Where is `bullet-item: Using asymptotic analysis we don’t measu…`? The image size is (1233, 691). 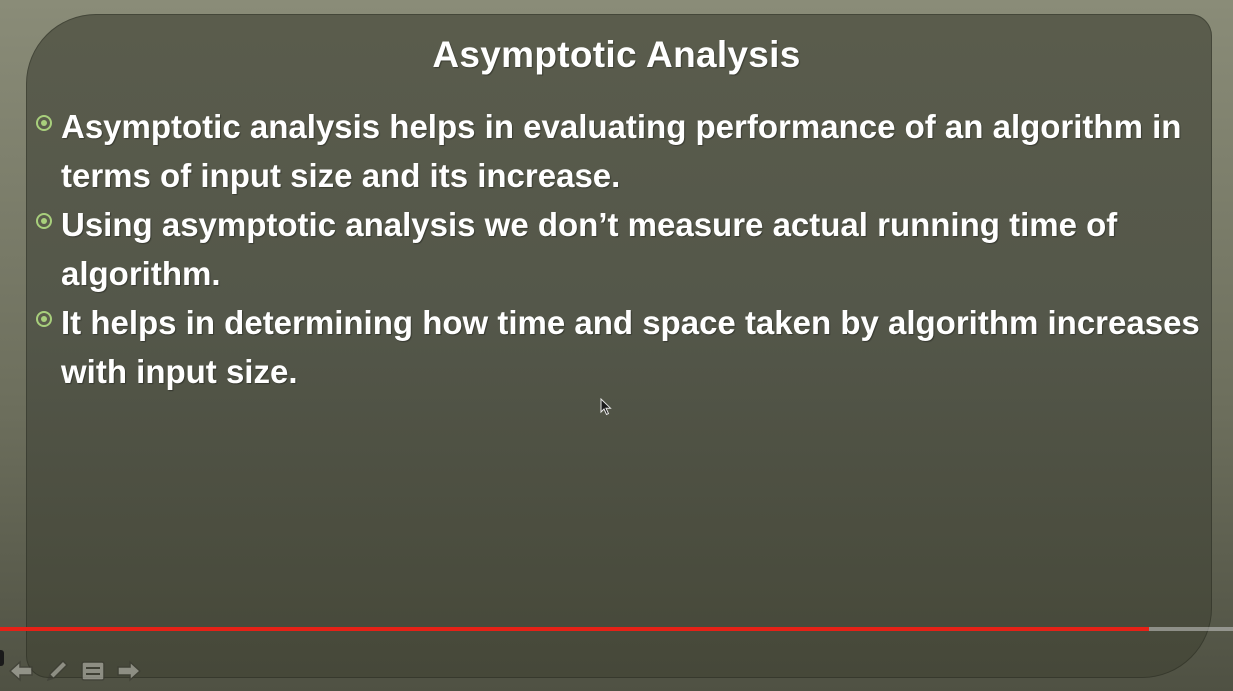 bullet-item: Using asymptotic analysis we don’t measu… is located at coordinates (622, 249).